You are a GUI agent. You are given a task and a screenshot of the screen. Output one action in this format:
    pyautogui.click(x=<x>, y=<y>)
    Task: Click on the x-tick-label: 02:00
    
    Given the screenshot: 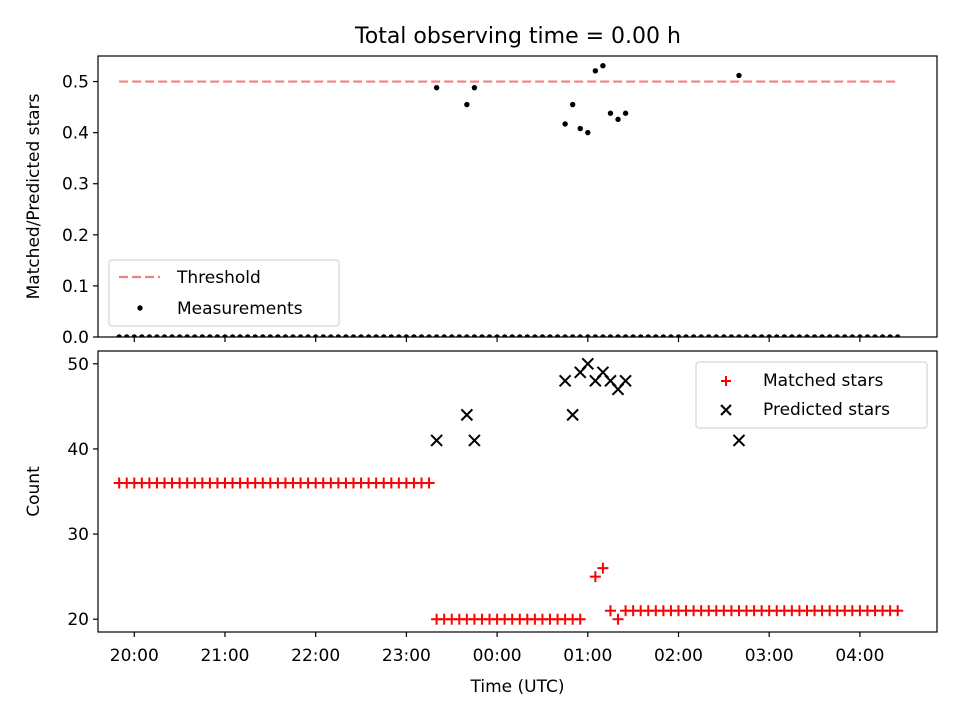 What is the action you would take?
    pyautogui.click(x=678, y=656)
    